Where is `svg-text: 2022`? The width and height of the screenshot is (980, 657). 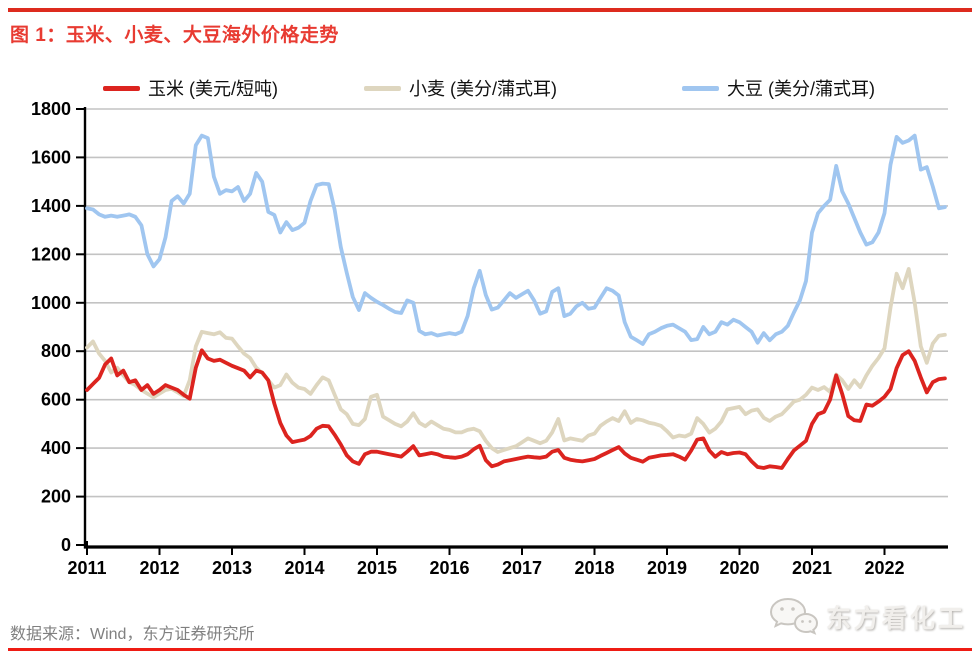
svg-text: 2022 is located at coordinates (884, 568).